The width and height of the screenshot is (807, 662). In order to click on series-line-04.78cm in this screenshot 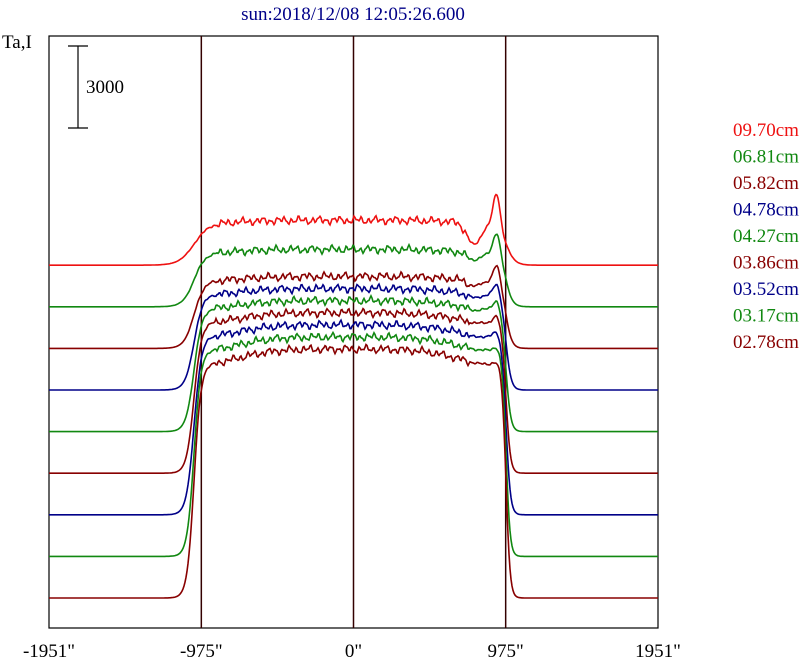, I will do `click(353, 336)`.